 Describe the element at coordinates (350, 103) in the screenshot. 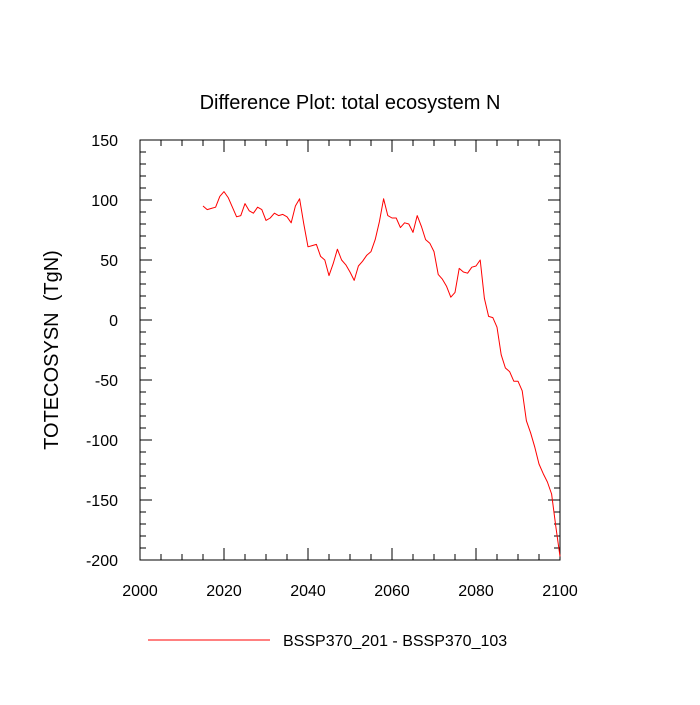

I see `chart-title: Difference Plot: total ecosystem N` at that location.